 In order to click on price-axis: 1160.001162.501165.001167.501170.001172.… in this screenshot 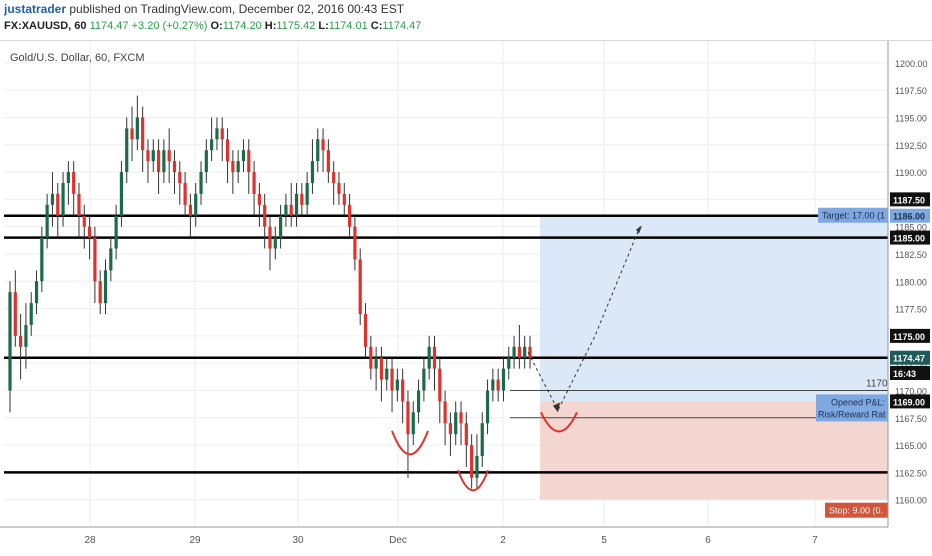, I will do `click(909, 296)`.